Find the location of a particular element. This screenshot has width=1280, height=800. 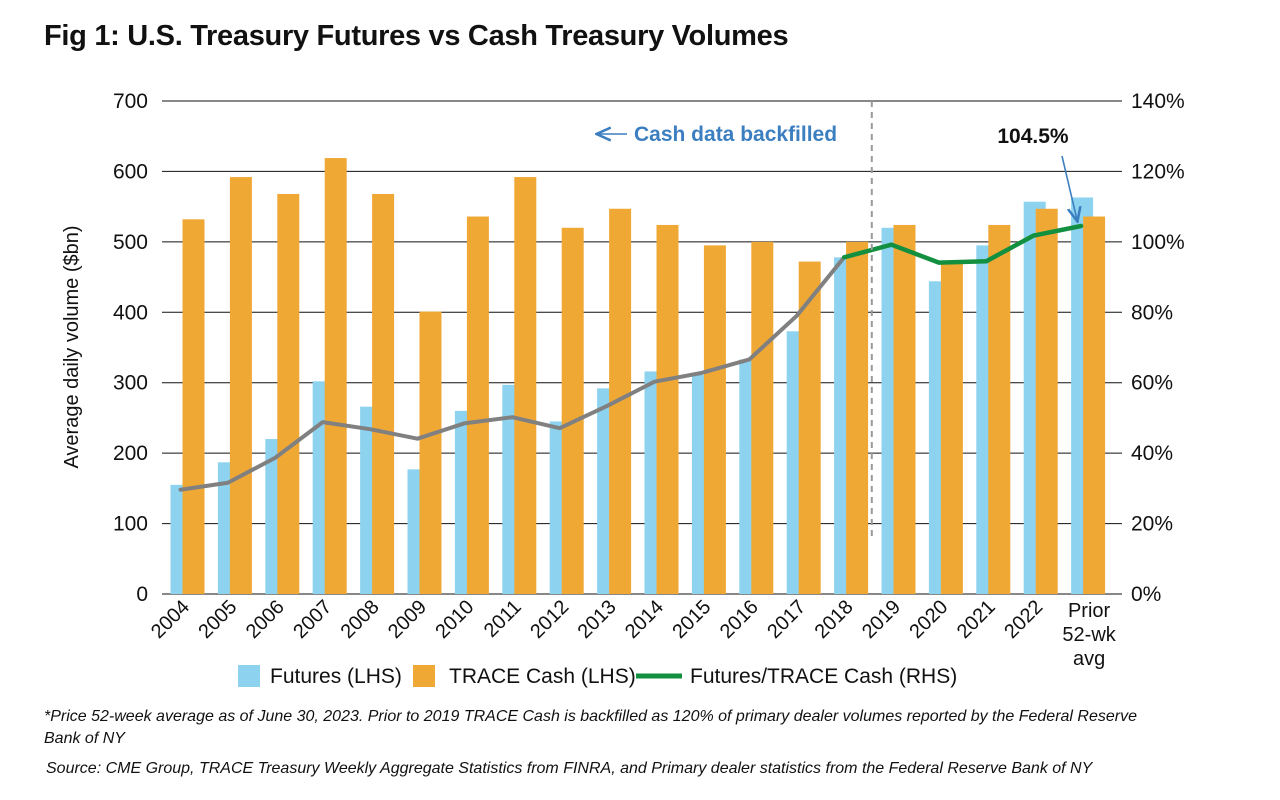

x-tick-label: 2006 is located at coordinates (265, 619).